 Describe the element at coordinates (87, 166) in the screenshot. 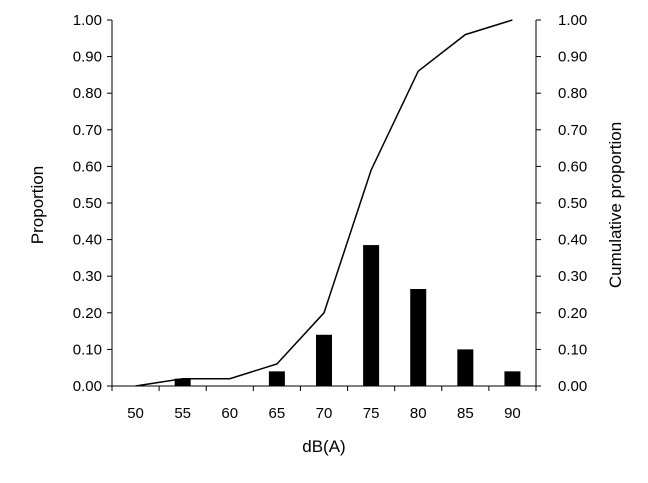

I see `y-tick-label: 0.60` at that location.